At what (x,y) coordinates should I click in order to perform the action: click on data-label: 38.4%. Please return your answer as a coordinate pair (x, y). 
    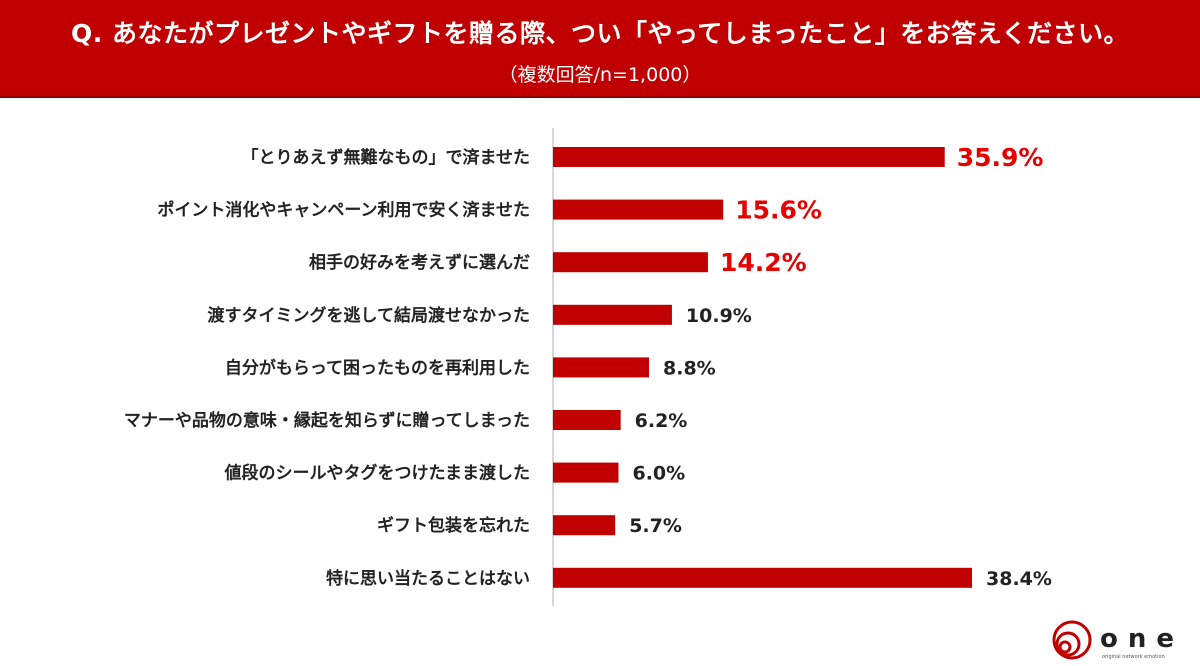
    Looking at the image, I should click on (1019, 579).